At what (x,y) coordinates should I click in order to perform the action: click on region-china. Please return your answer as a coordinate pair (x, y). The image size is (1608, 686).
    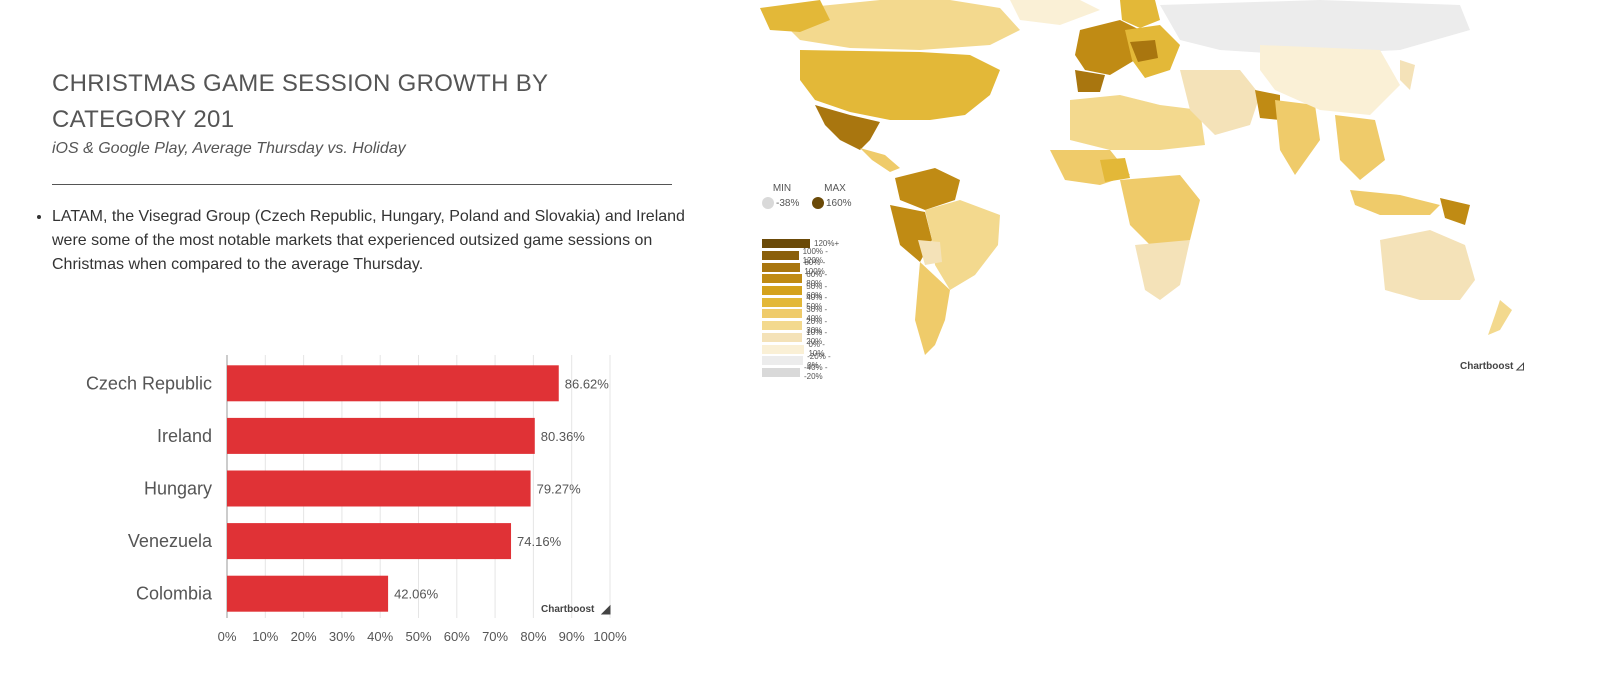
    Looking at the image, I should click on (1330, 80).